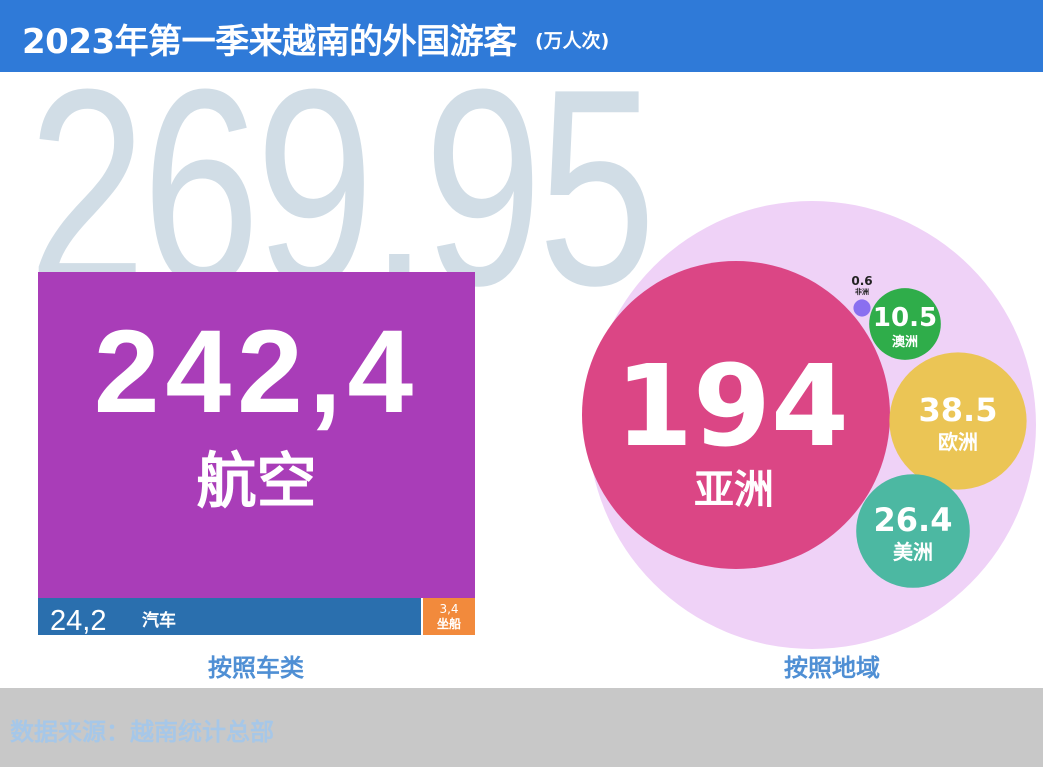  Describe the element at coordinates (913, 520) in the screenshot. I see `bubble-value-america: 26.4` at that location.